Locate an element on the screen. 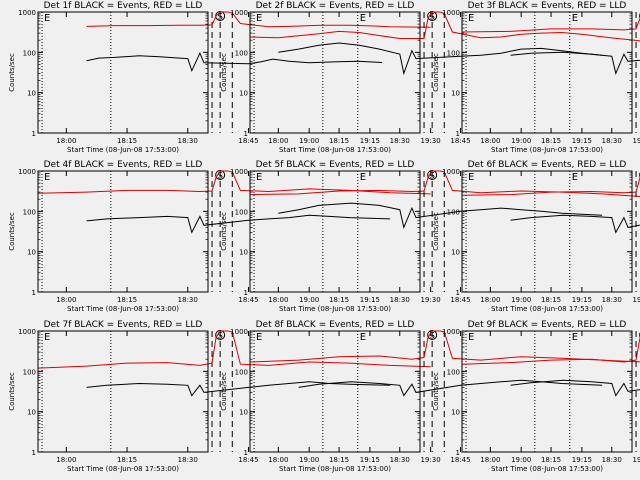  panel-title: Det 7f BLACK = Events, RED = LLD is located at coordinates (123, 325).